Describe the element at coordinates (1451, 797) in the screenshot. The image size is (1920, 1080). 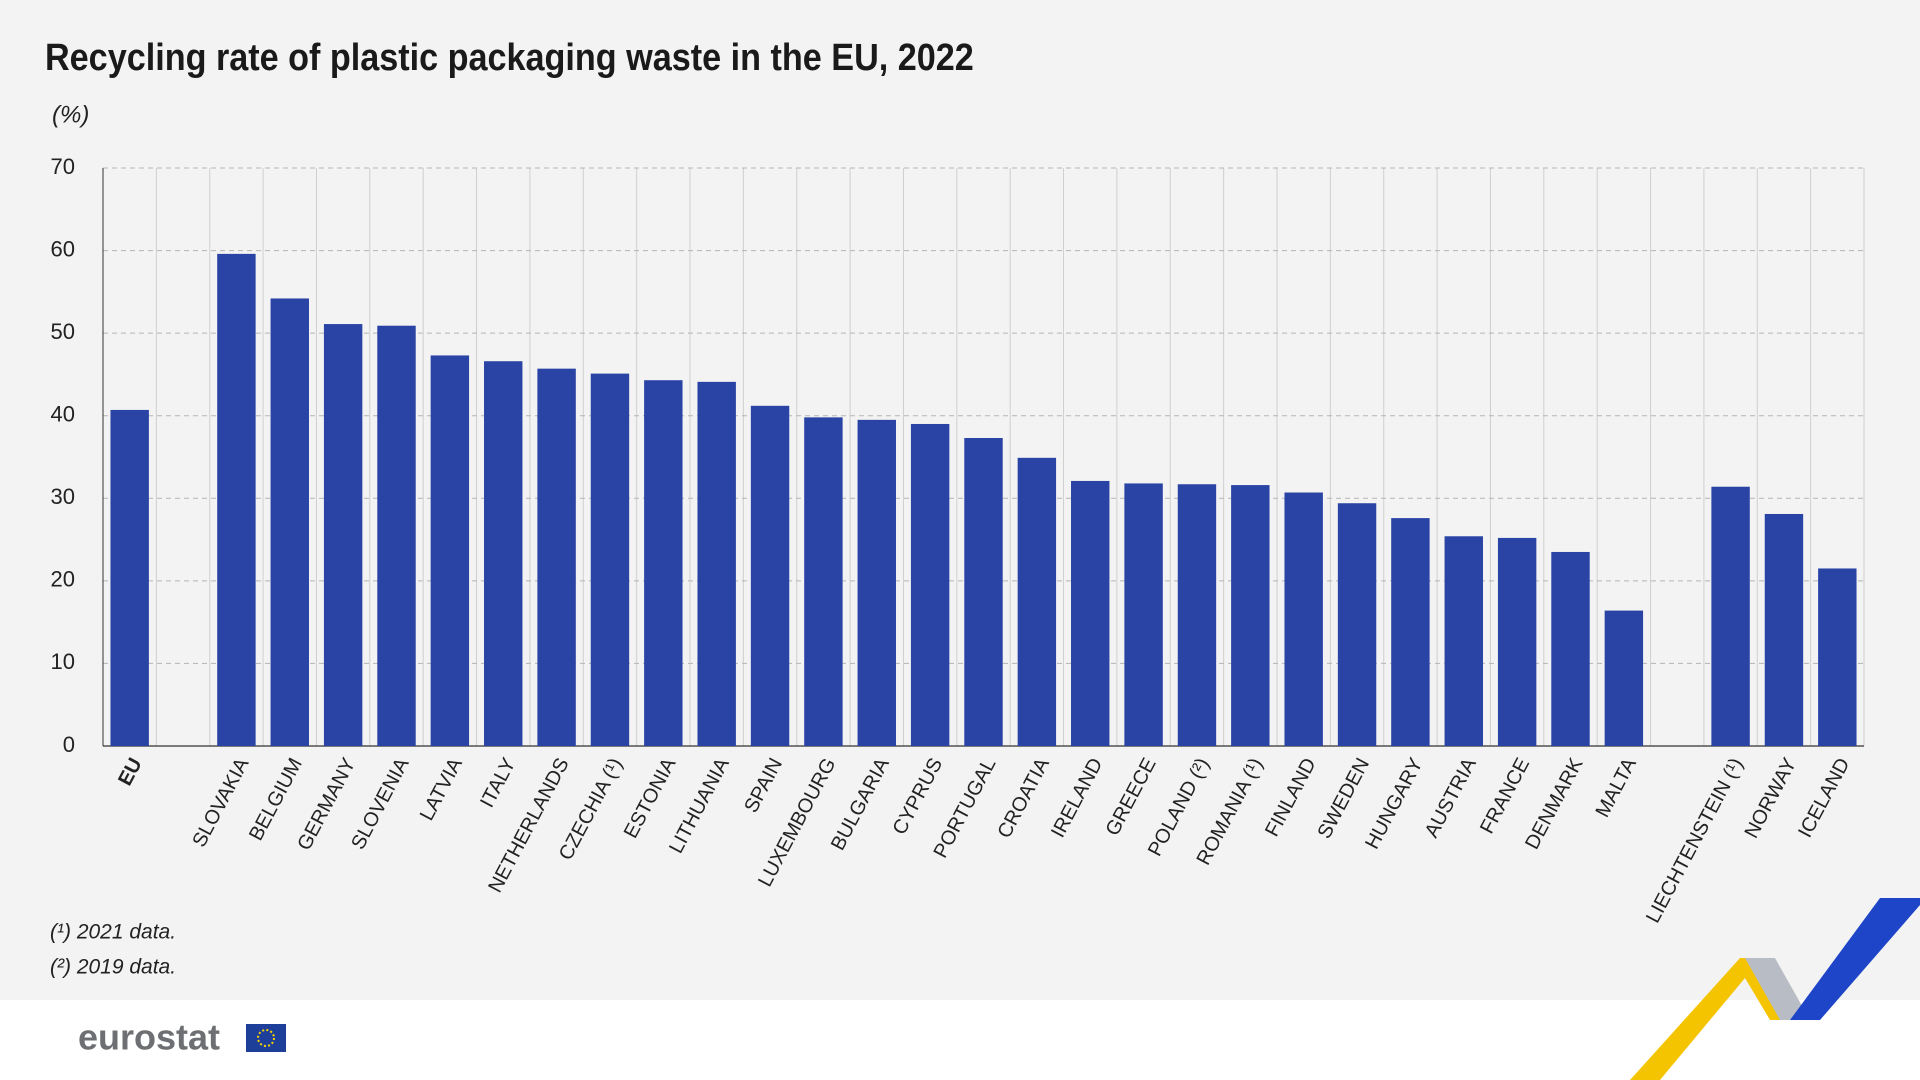
I see `x-tick-label: AUSTRIA` at that location.